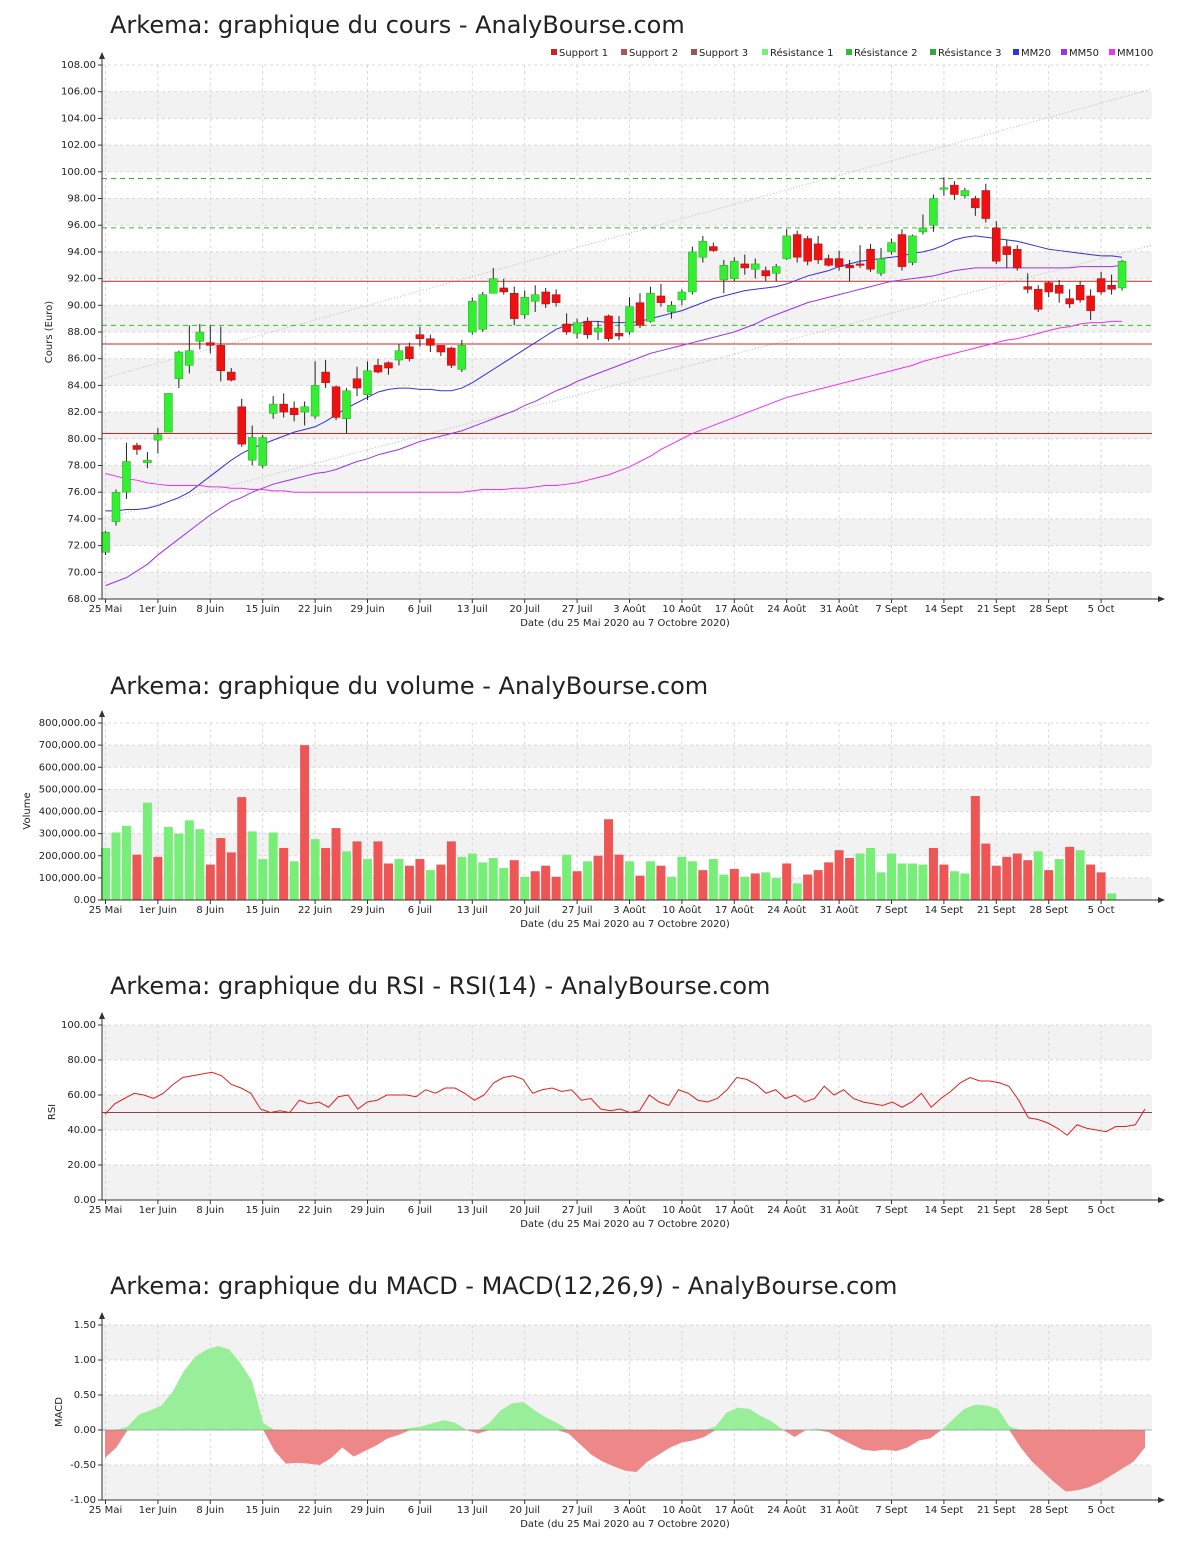  What do you see at coordinates (81, 385) in the screenshot?
I see `0-y-tick-label: 84.00` at bounding box center [81, 385].